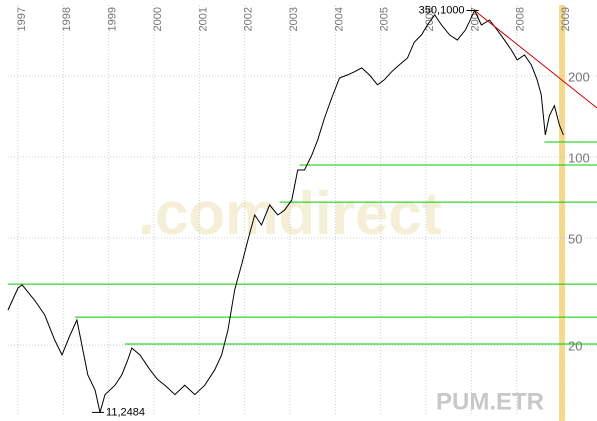  I want to click on x-tick-label: 2005, so click(385, 19).